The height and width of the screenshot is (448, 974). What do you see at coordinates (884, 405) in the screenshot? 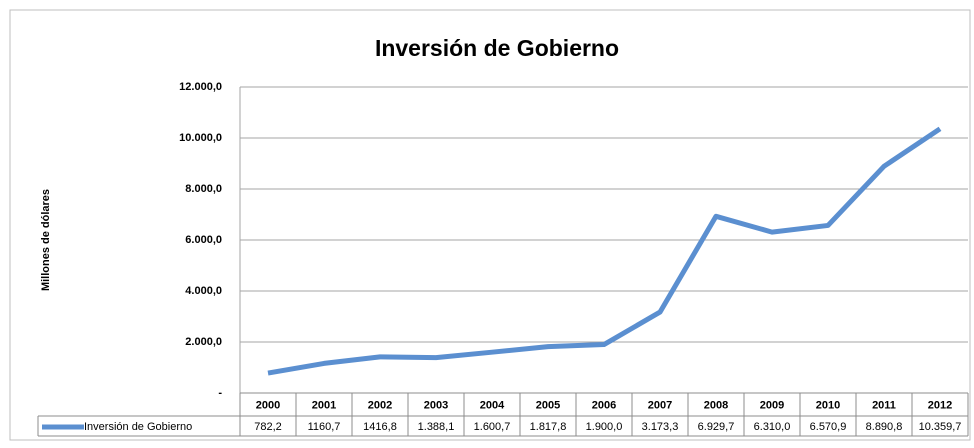
I see `x-tick-label: 2011` at bounding box center [884, 405].